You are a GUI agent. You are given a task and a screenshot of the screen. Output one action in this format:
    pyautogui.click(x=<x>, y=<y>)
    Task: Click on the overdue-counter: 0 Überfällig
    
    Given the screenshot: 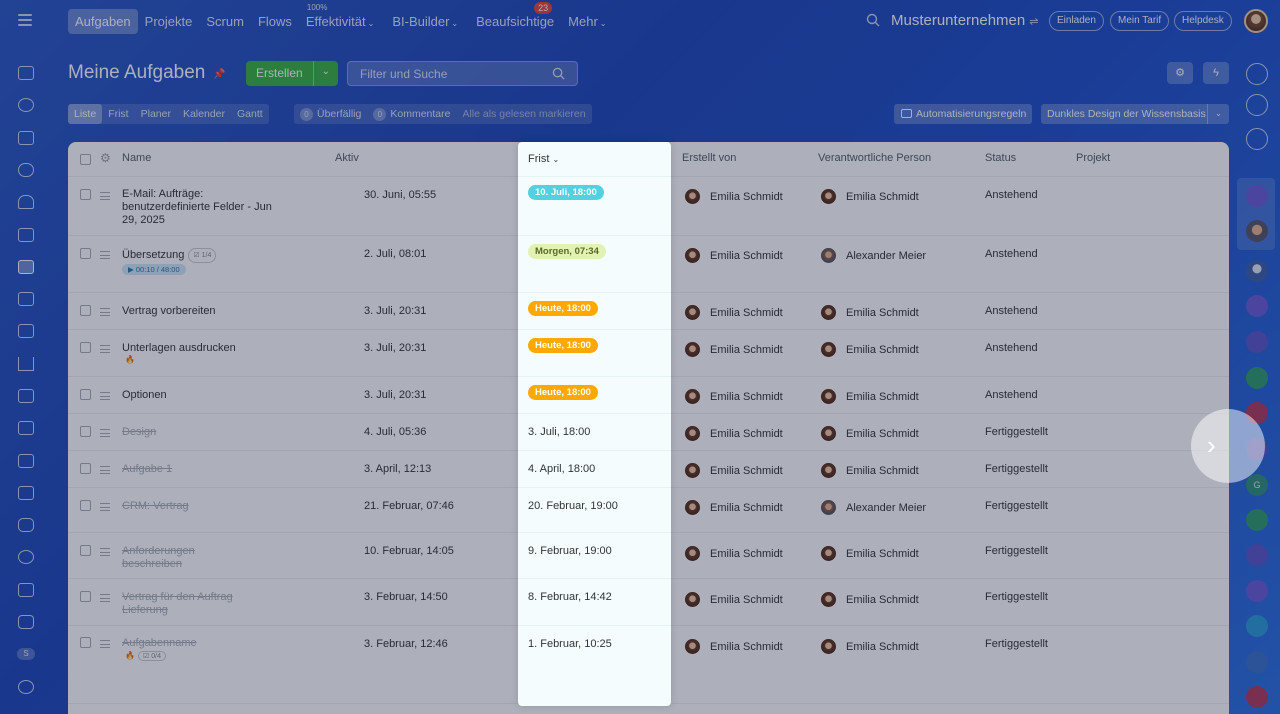 What is the action you would take?
    pyautogui.click(x=330, y=114)
    